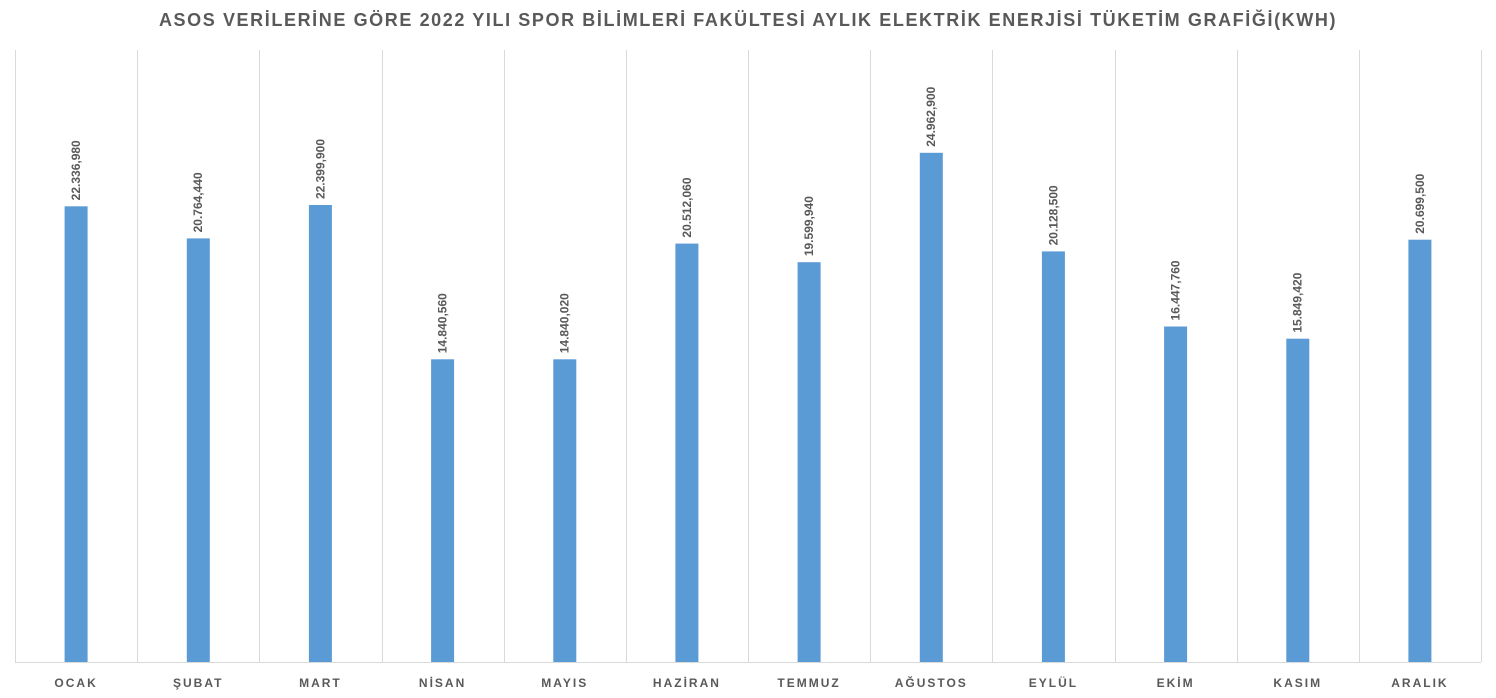 This screenshot has height=698, width=1496. Describe the element at coordinates (1053, 682) in the screenshot. I see `x-tick-label: EYLÜL` at that location.